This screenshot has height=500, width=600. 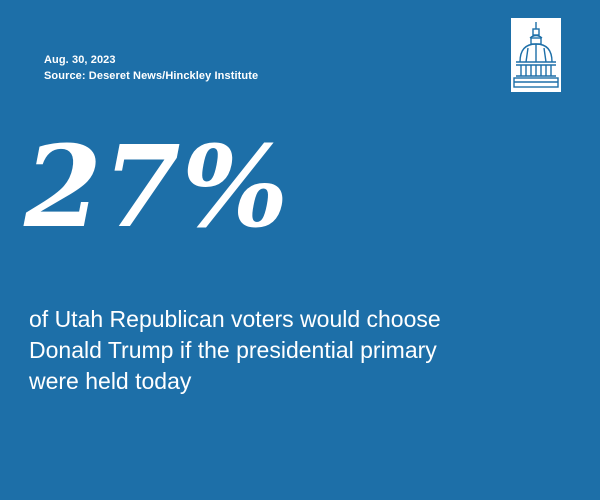 What do you see at coordinates (110, 381) in the screenshot?
I see `description-line-3: were held today` at bounding box center [110, 381].